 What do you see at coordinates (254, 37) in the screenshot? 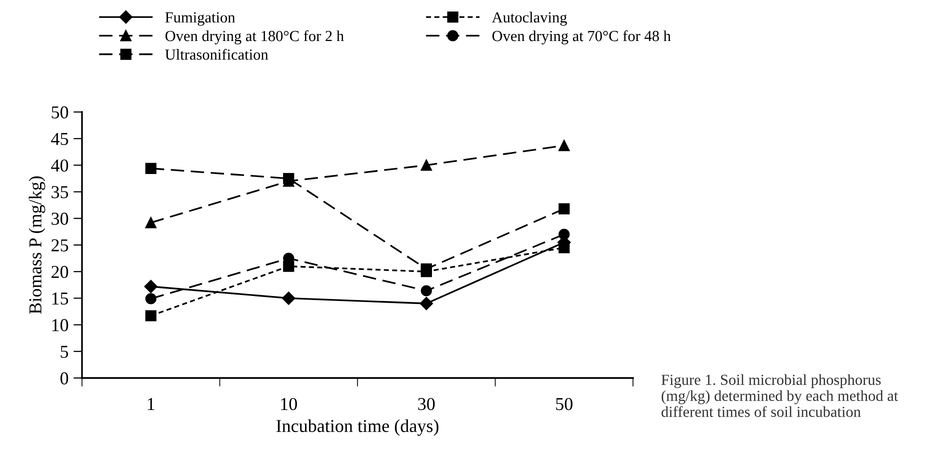
I see `legend-label: Oven drying at 180°C for 2 h` at bounding box center [254, 37].